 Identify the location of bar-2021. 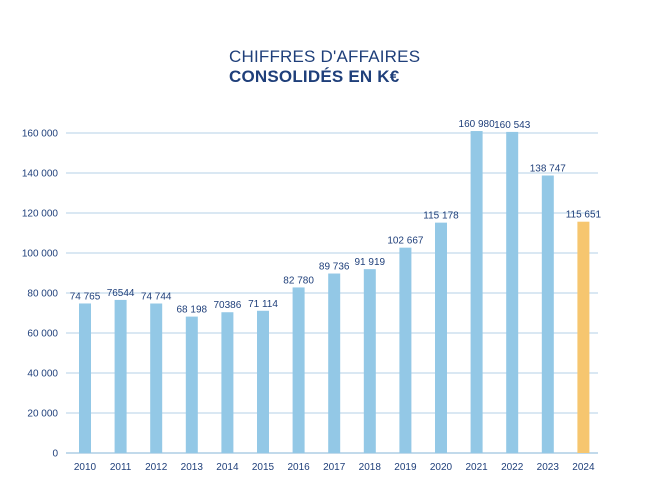
(476, 292).